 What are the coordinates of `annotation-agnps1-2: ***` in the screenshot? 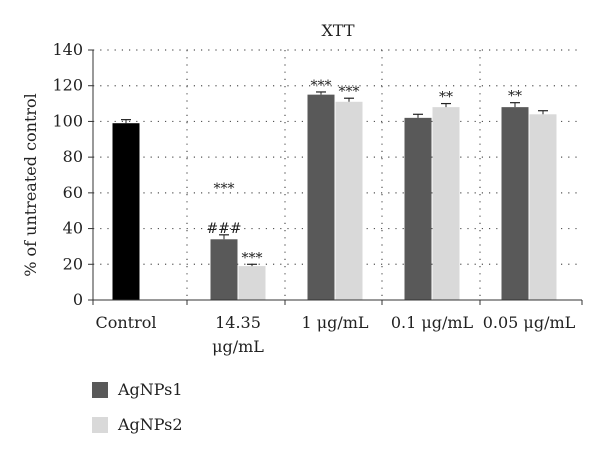 It's located at (321, 86).